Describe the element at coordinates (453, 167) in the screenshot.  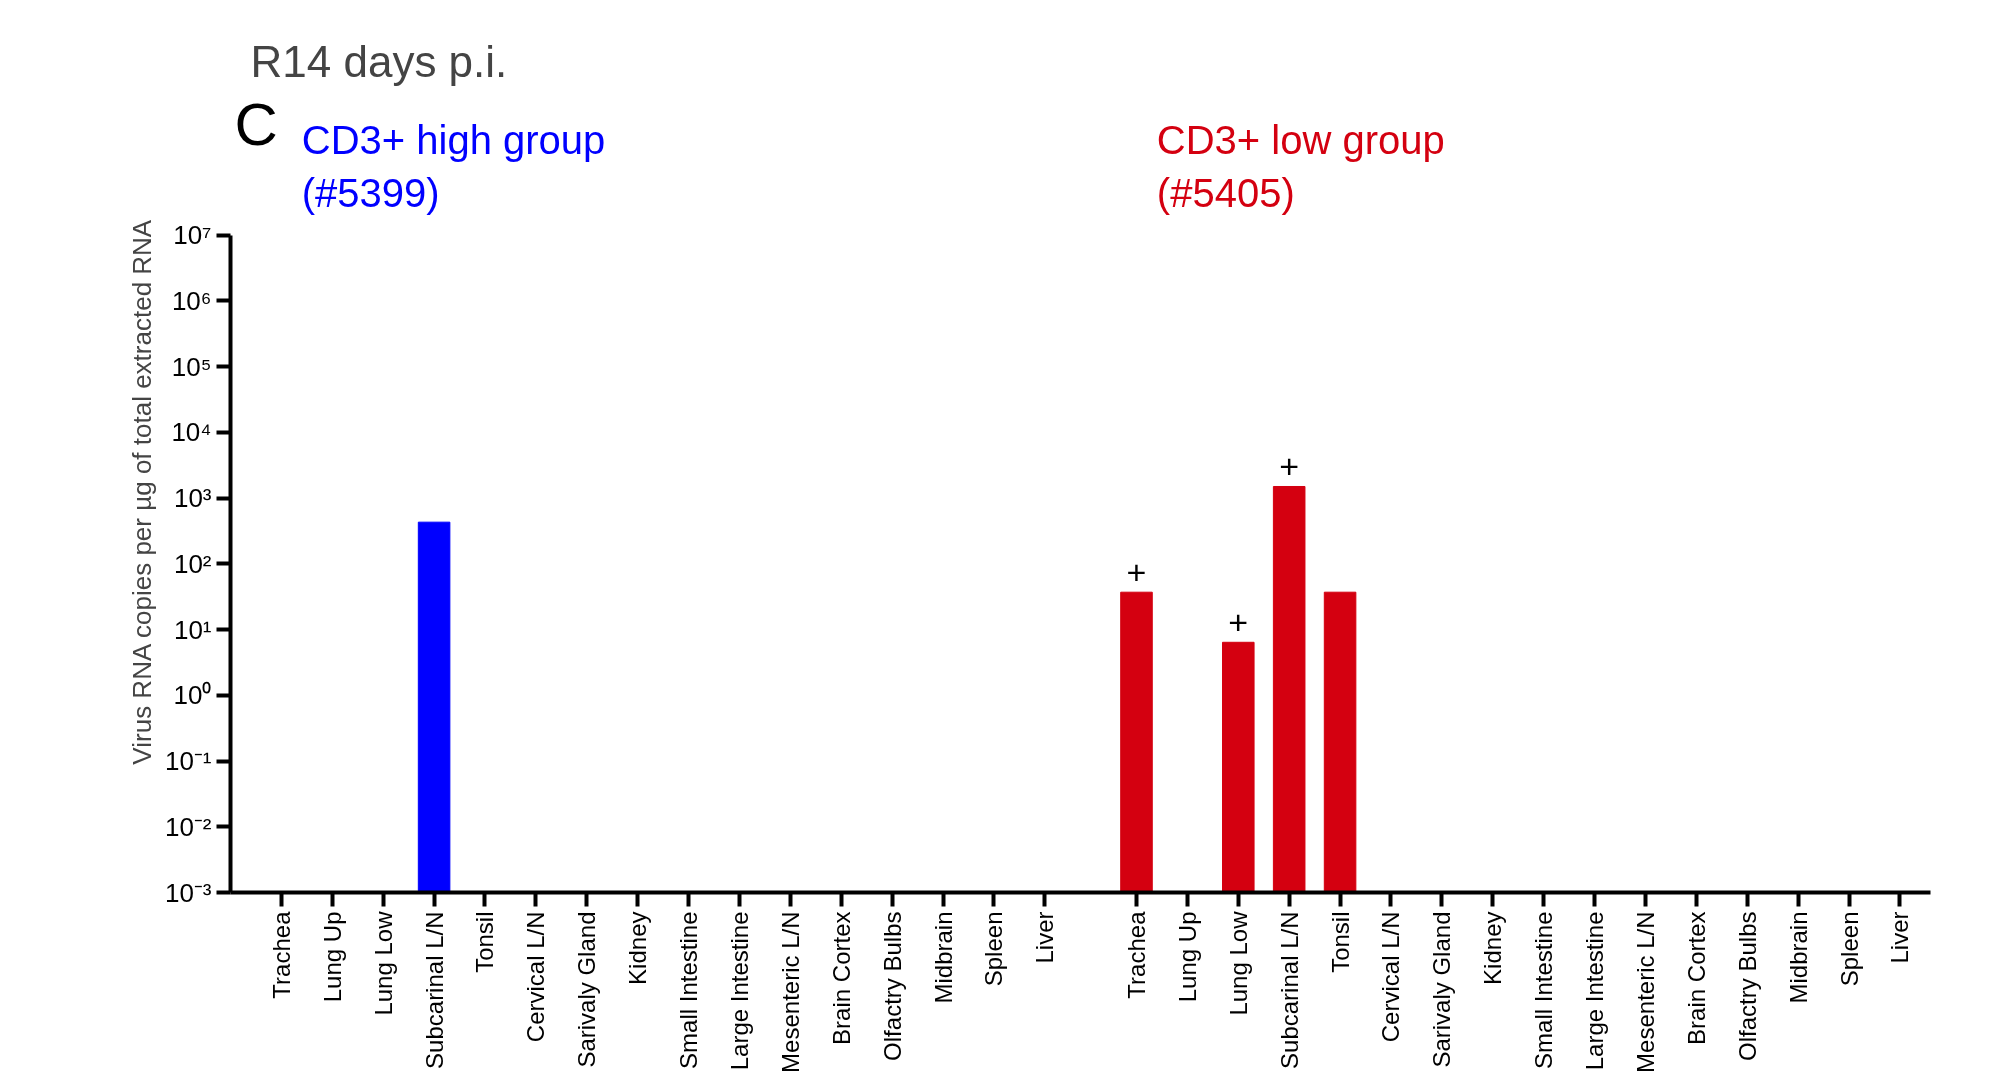
I see `text: CD3+ high group (#5399)` at that location.